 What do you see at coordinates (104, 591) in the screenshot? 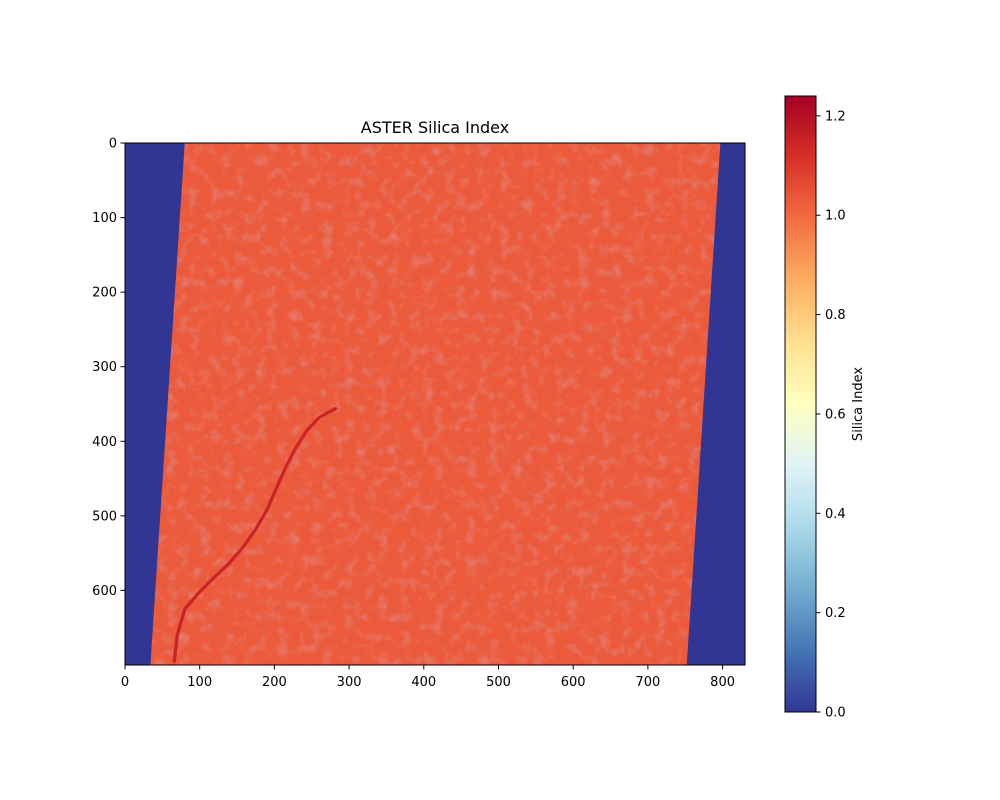
I see `y-tick-label: 600` at bounding box center [104, 591].